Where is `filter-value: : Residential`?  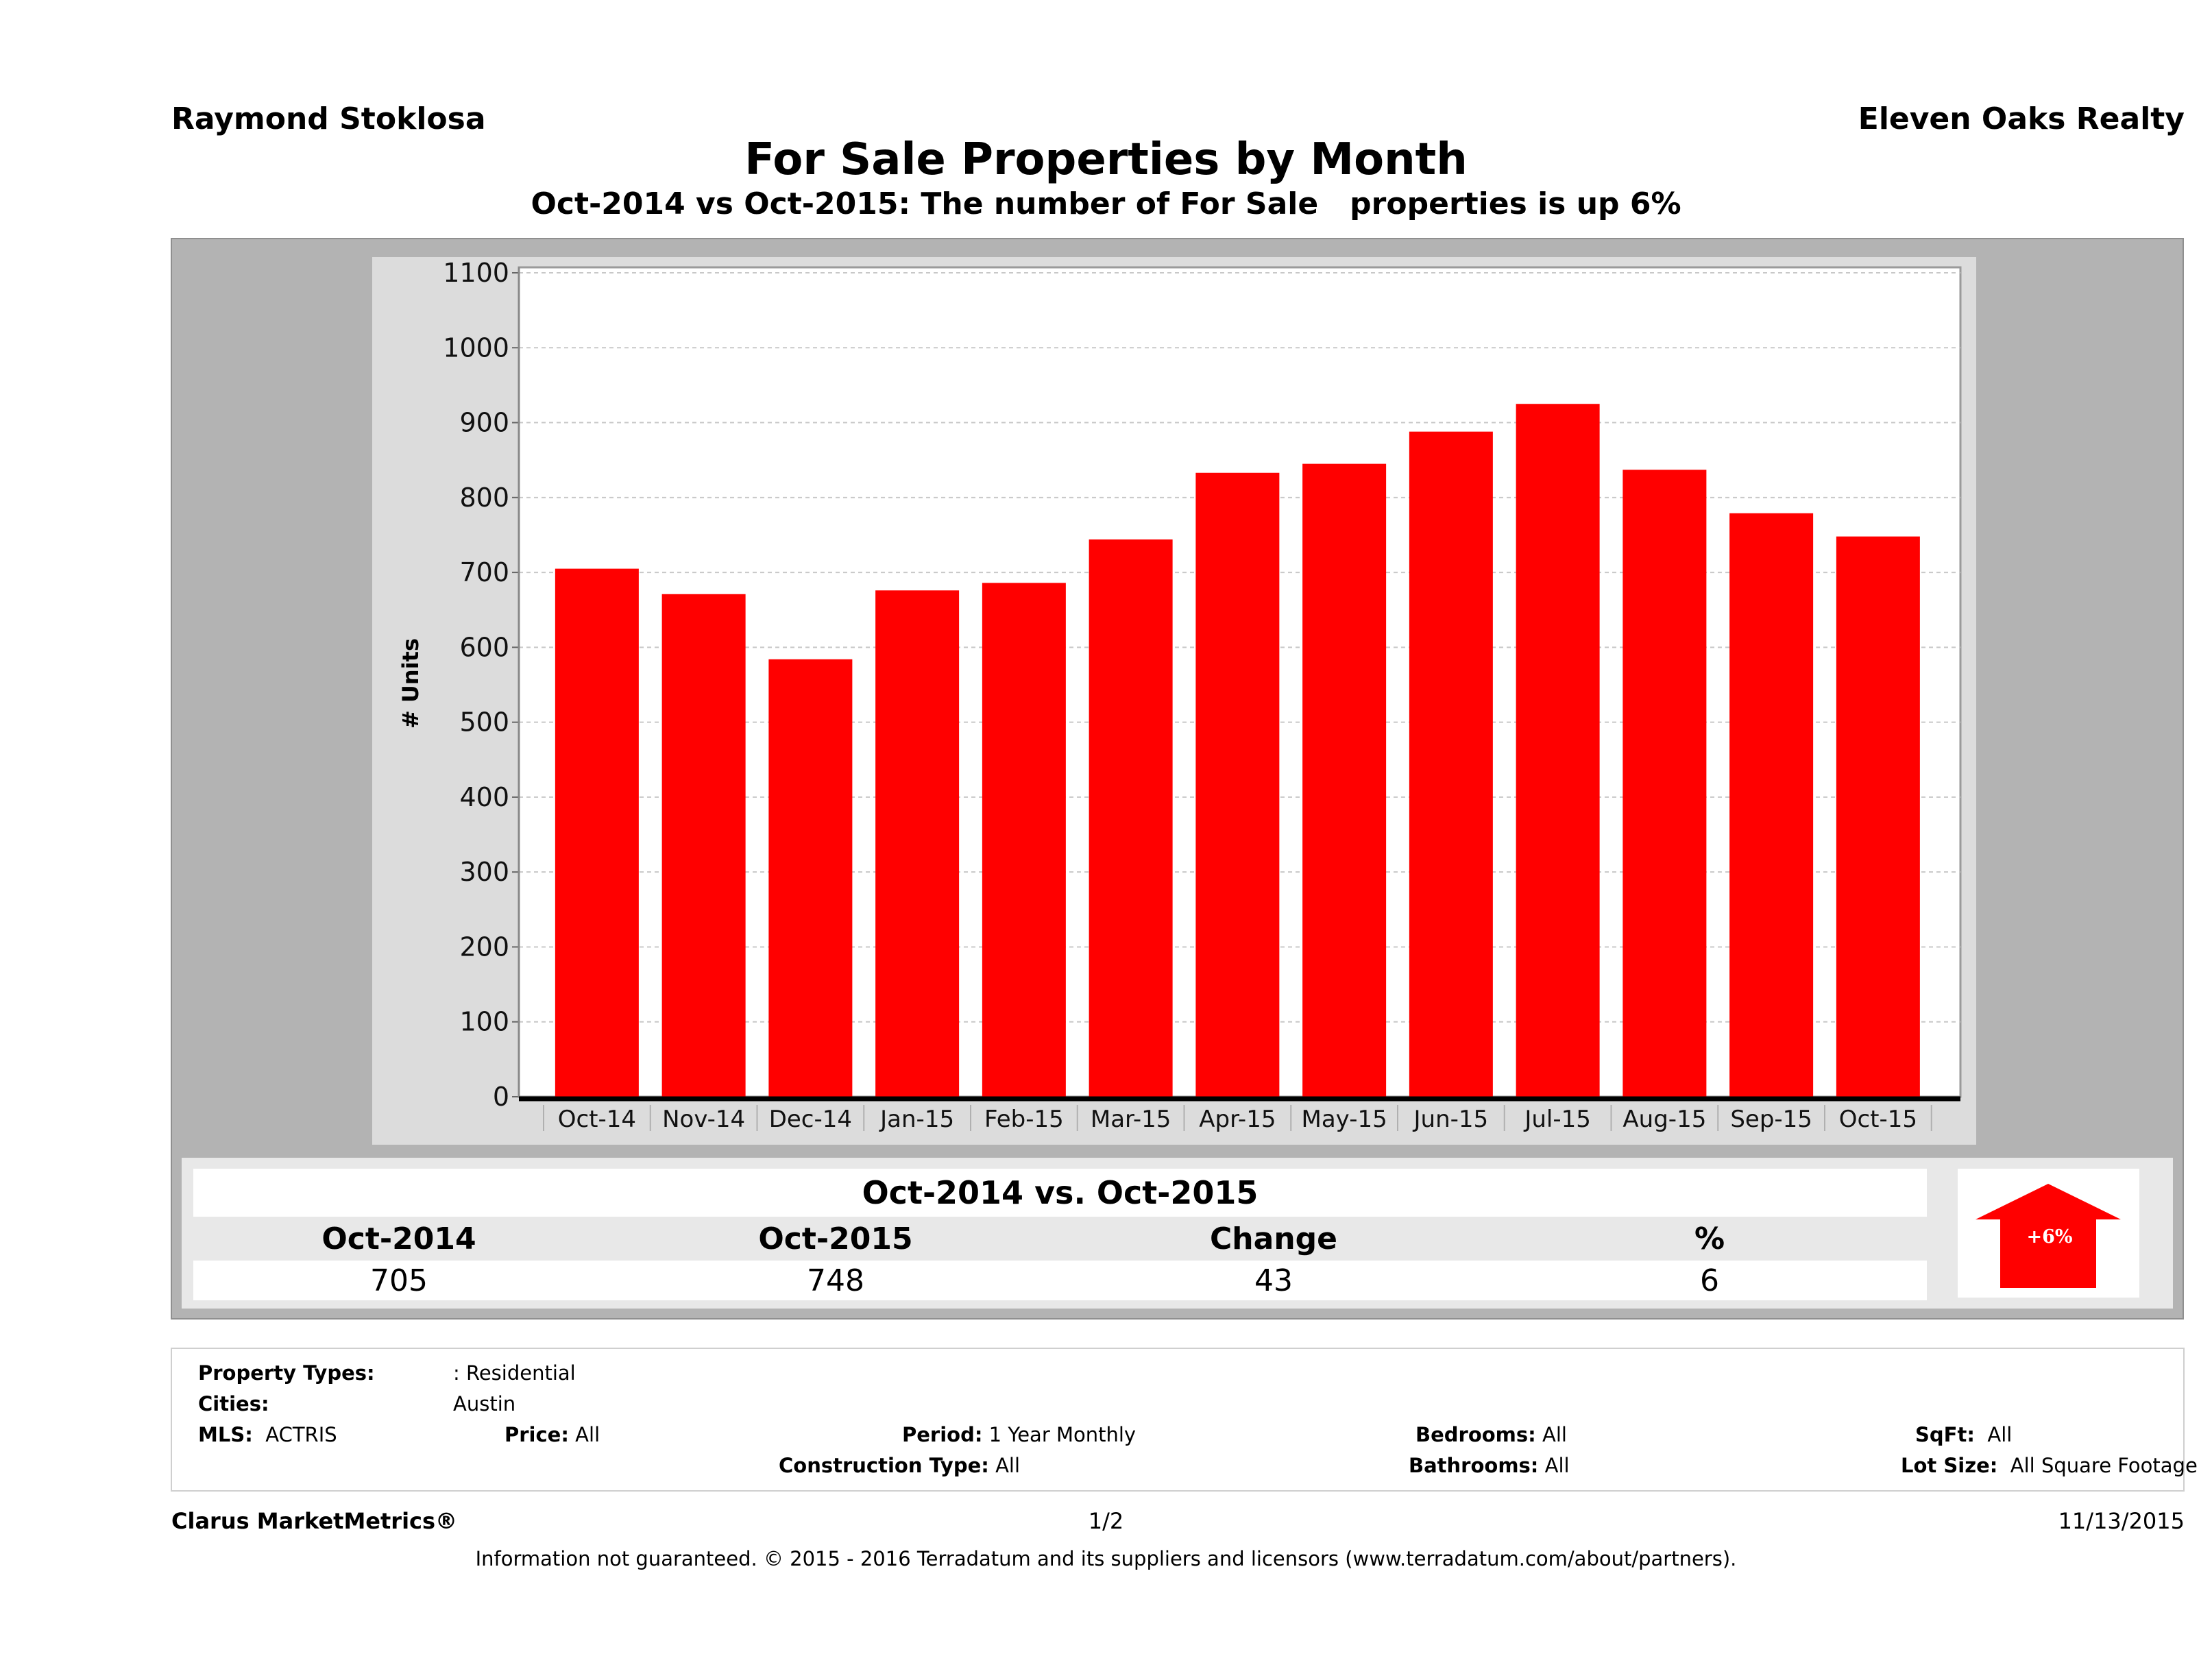
filter-value: : Residential is located at coordinates (514, 1373).